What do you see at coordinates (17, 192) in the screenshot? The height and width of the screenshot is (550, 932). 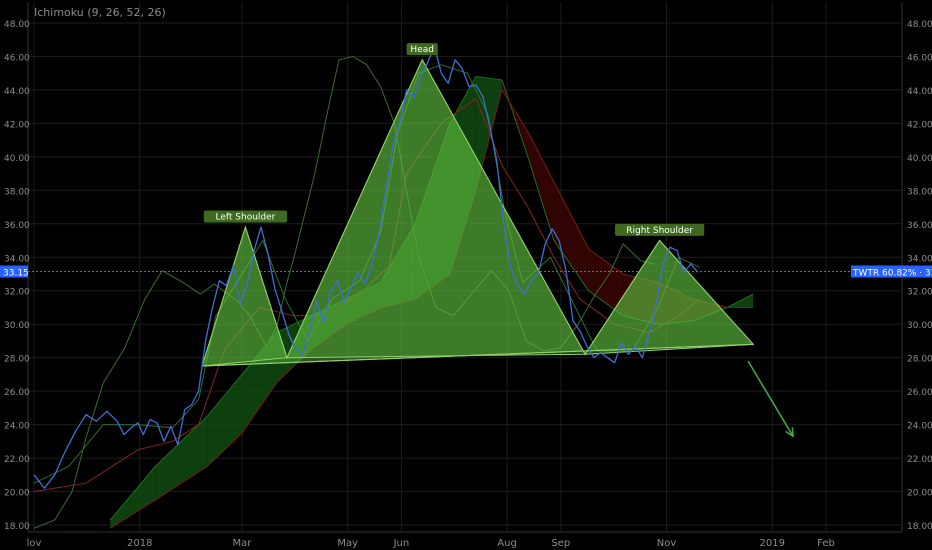 I see `y-tick-label-left: 38.00` at bounding box center [17, 192].